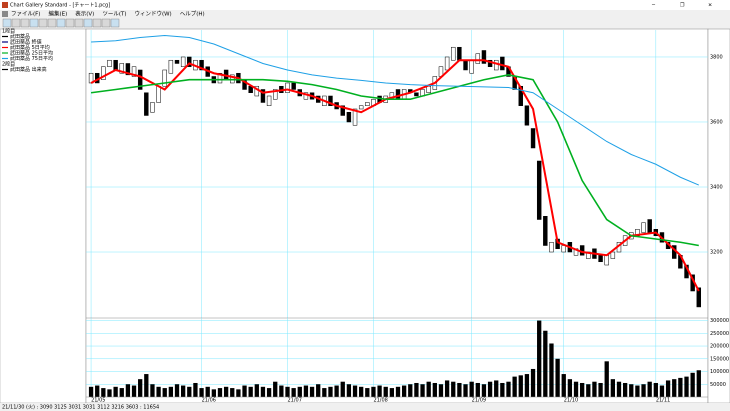 Image resolution: width=730 pixels, height=411 pixels. I want to click on menu-item: 表示(V), so click(84, 14).